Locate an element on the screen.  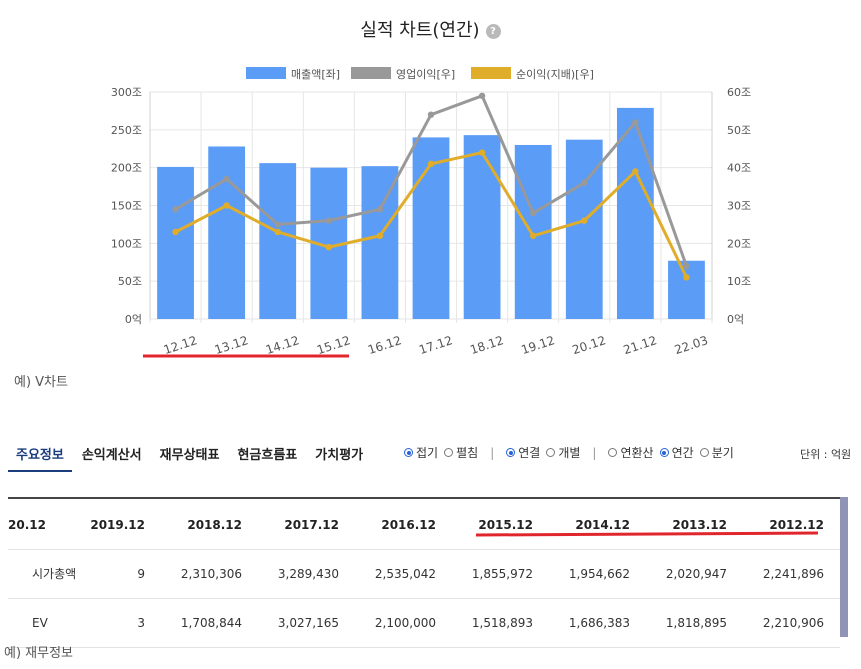
chart-title-text: 실적 차트(연간) is located at coordinates (420, 30).